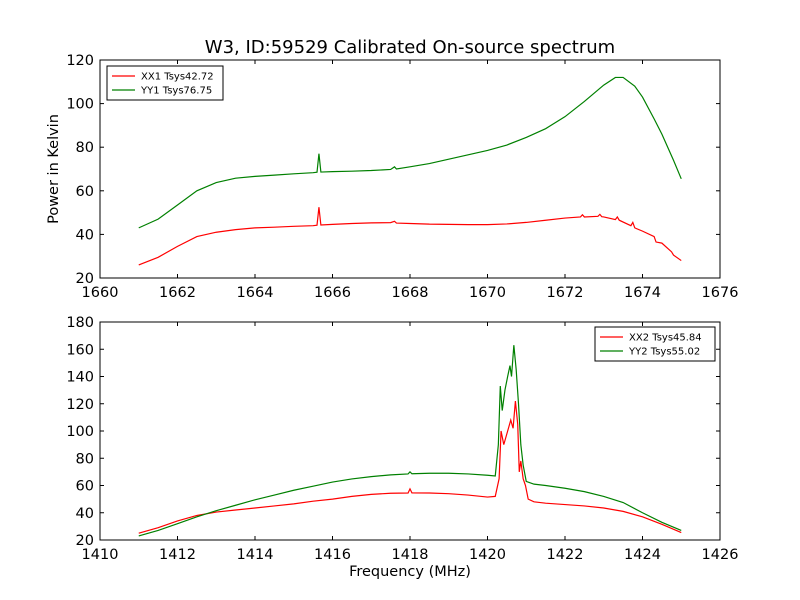 The image size is (800, 600). Describe the element at coordinates (332, 293) in the screenshot. I see `x-tick-label: 1666` at that location.